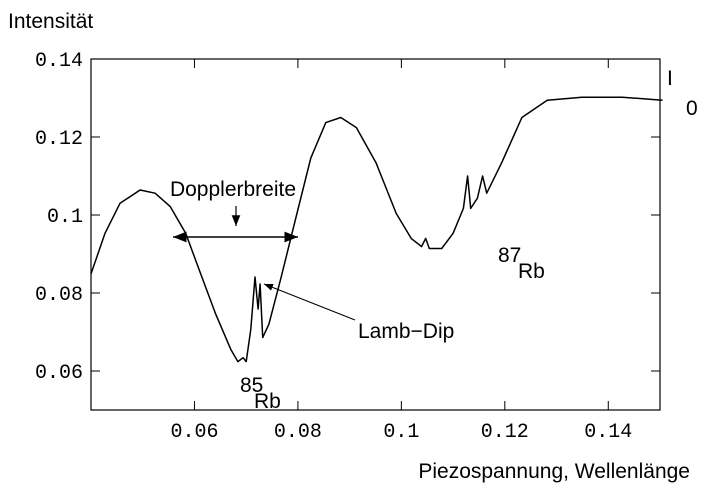 This screenshot has height=491, width=715. What do you see at coordinates (608, 432) in the screenshot?
I see `x-tick-label: 0.14` at bounding box center [608, 432].